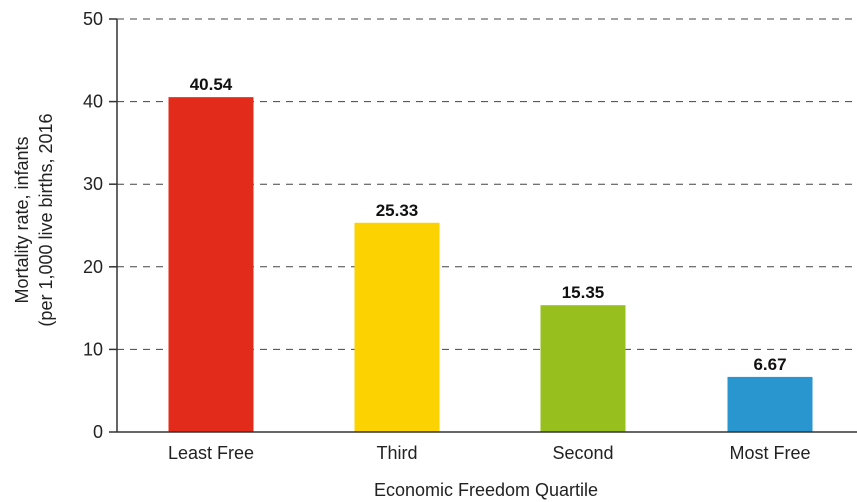  Describe the element at coordinates (489, 453) in the screenshot. I see `x-tick-labels: Least Free Third Second Most Free` at that location.